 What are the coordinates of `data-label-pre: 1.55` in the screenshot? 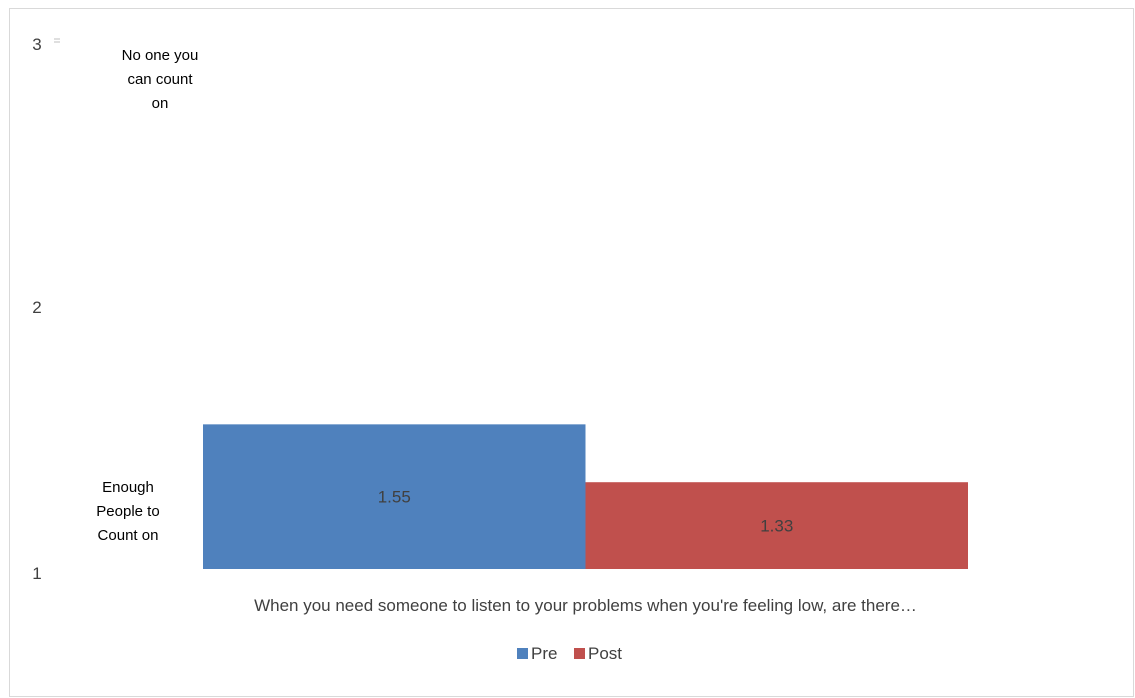 It's located at (394, 497).